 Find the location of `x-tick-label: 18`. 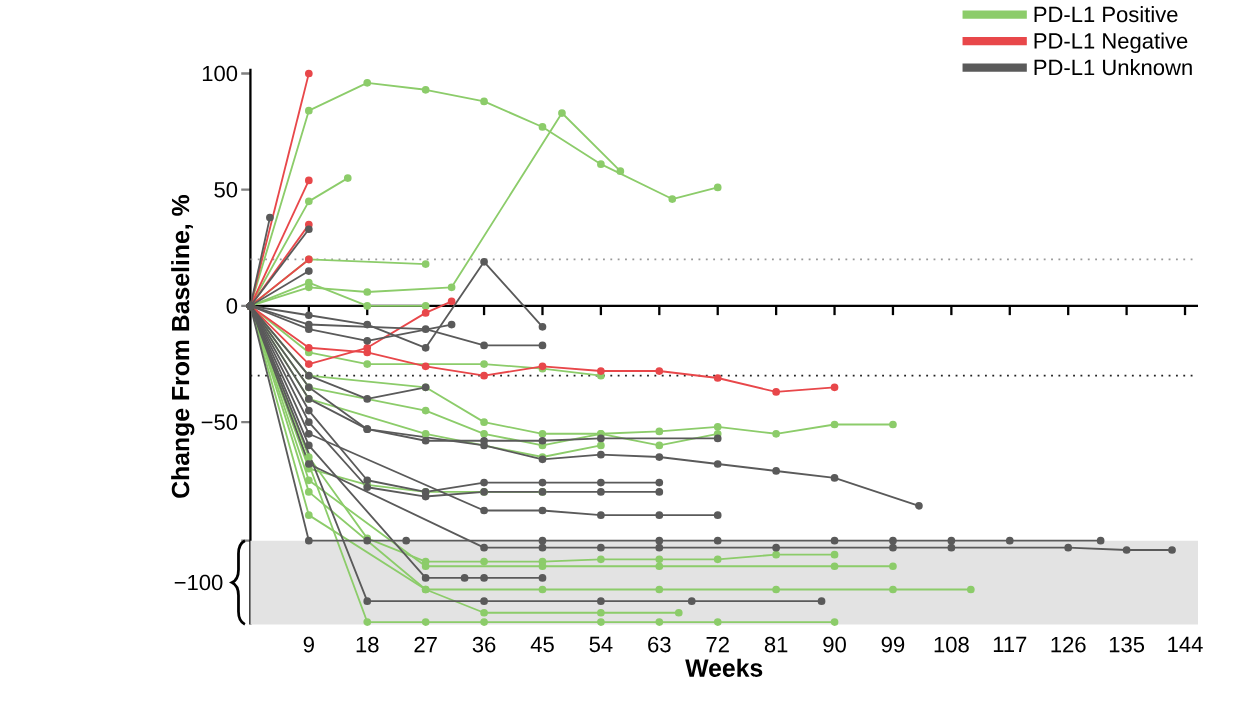

x-tick-label: 18 is located at coordinates (367, 644).